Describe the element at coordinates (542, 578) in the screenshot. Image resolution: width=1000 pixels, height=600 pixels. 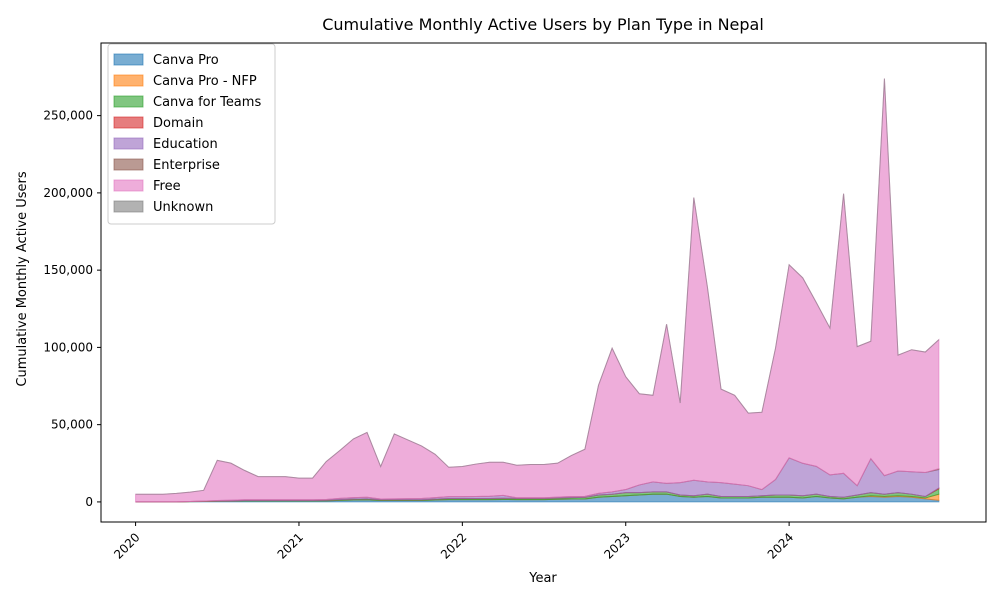
I see `x-axis-label: Year` at that location.